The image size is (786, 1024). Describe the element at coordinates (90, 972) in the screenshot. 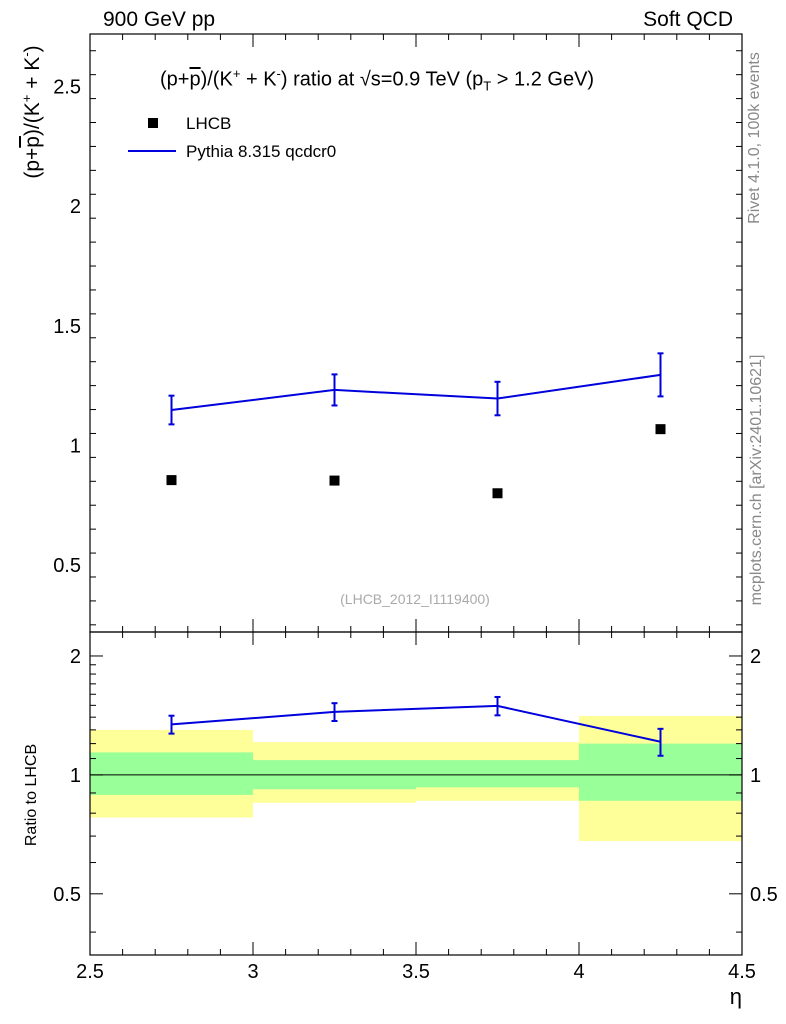

I see `x-tick-label: 2.5` at that location.